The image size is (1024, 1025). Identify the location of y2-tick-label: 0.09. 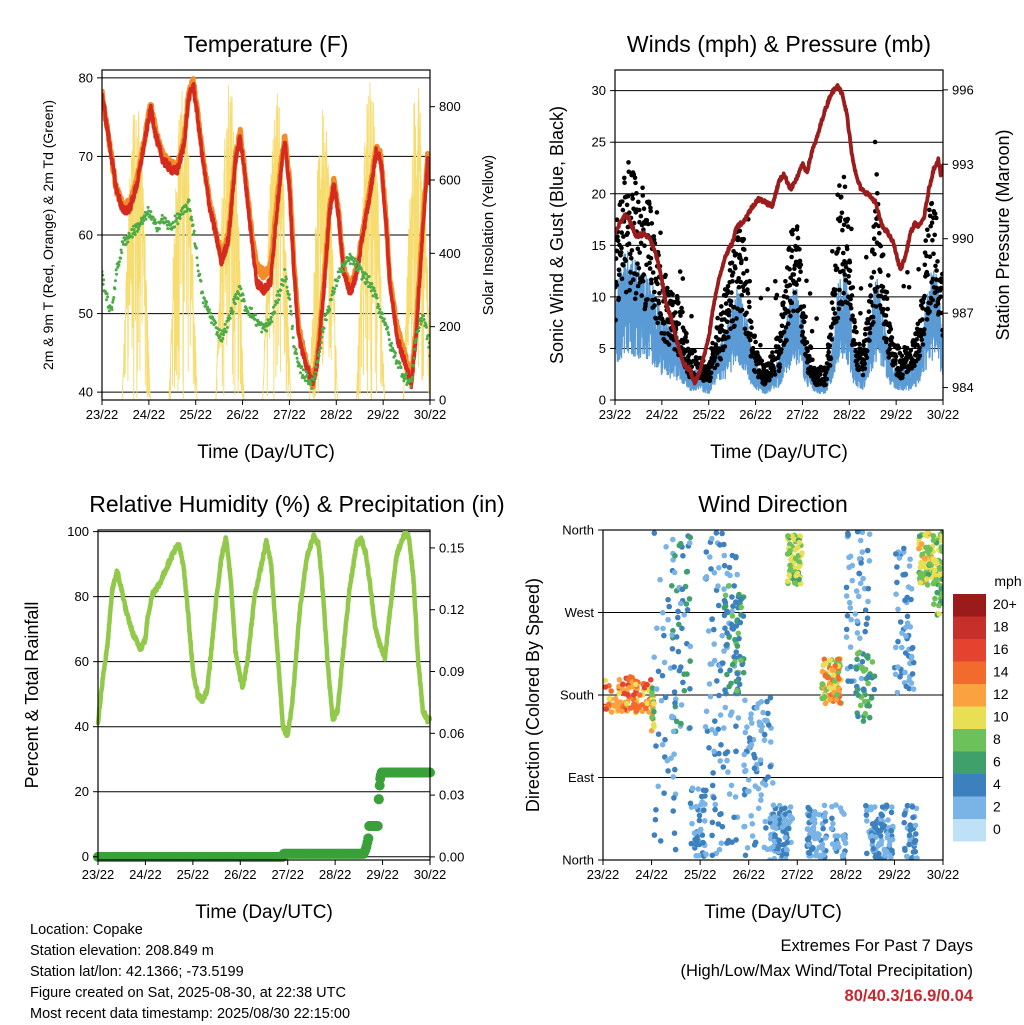
(451, 671).